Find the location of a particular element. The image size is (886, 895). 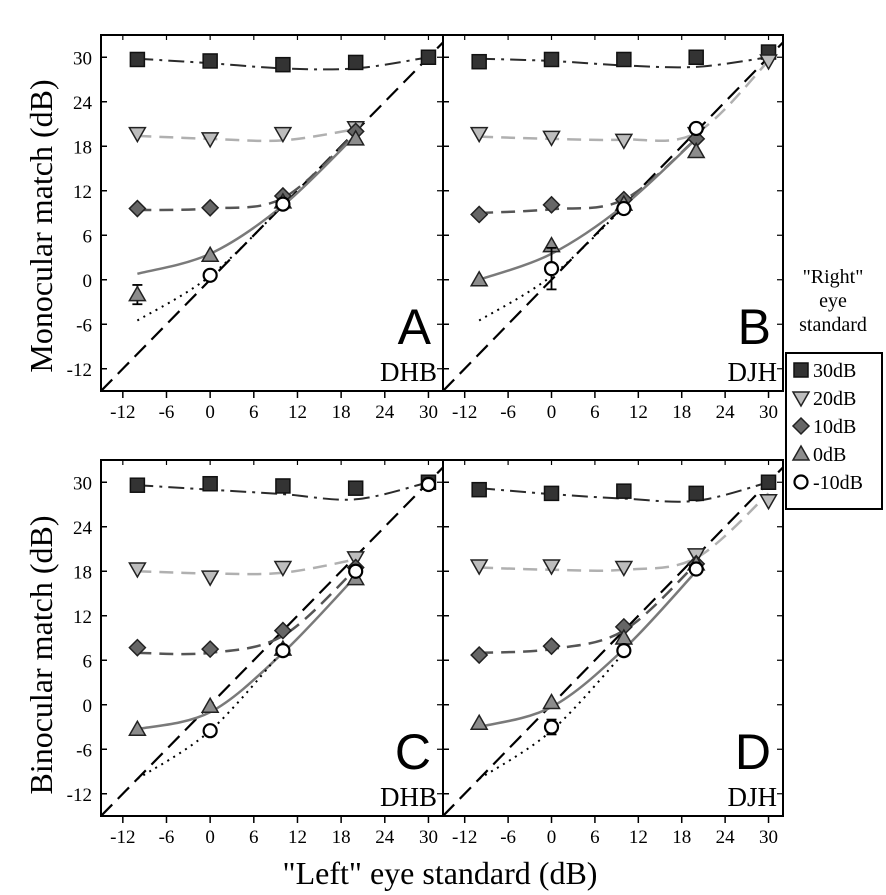

legend-marker-10dB is located at coordinates (801, 426).